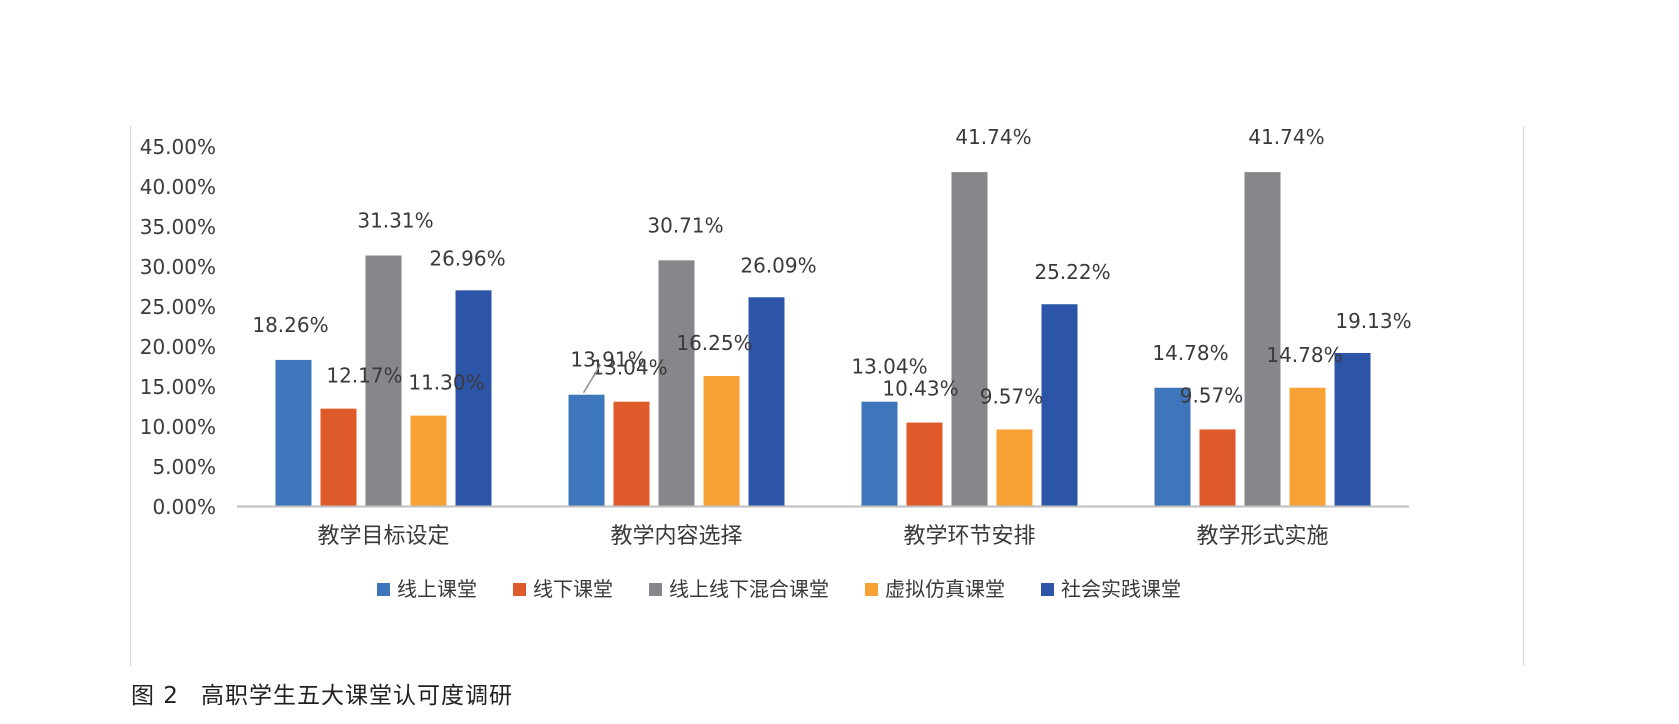 The image size is (1679, 724). I want to click on data-label: 19.13%, so click(1373, 321).